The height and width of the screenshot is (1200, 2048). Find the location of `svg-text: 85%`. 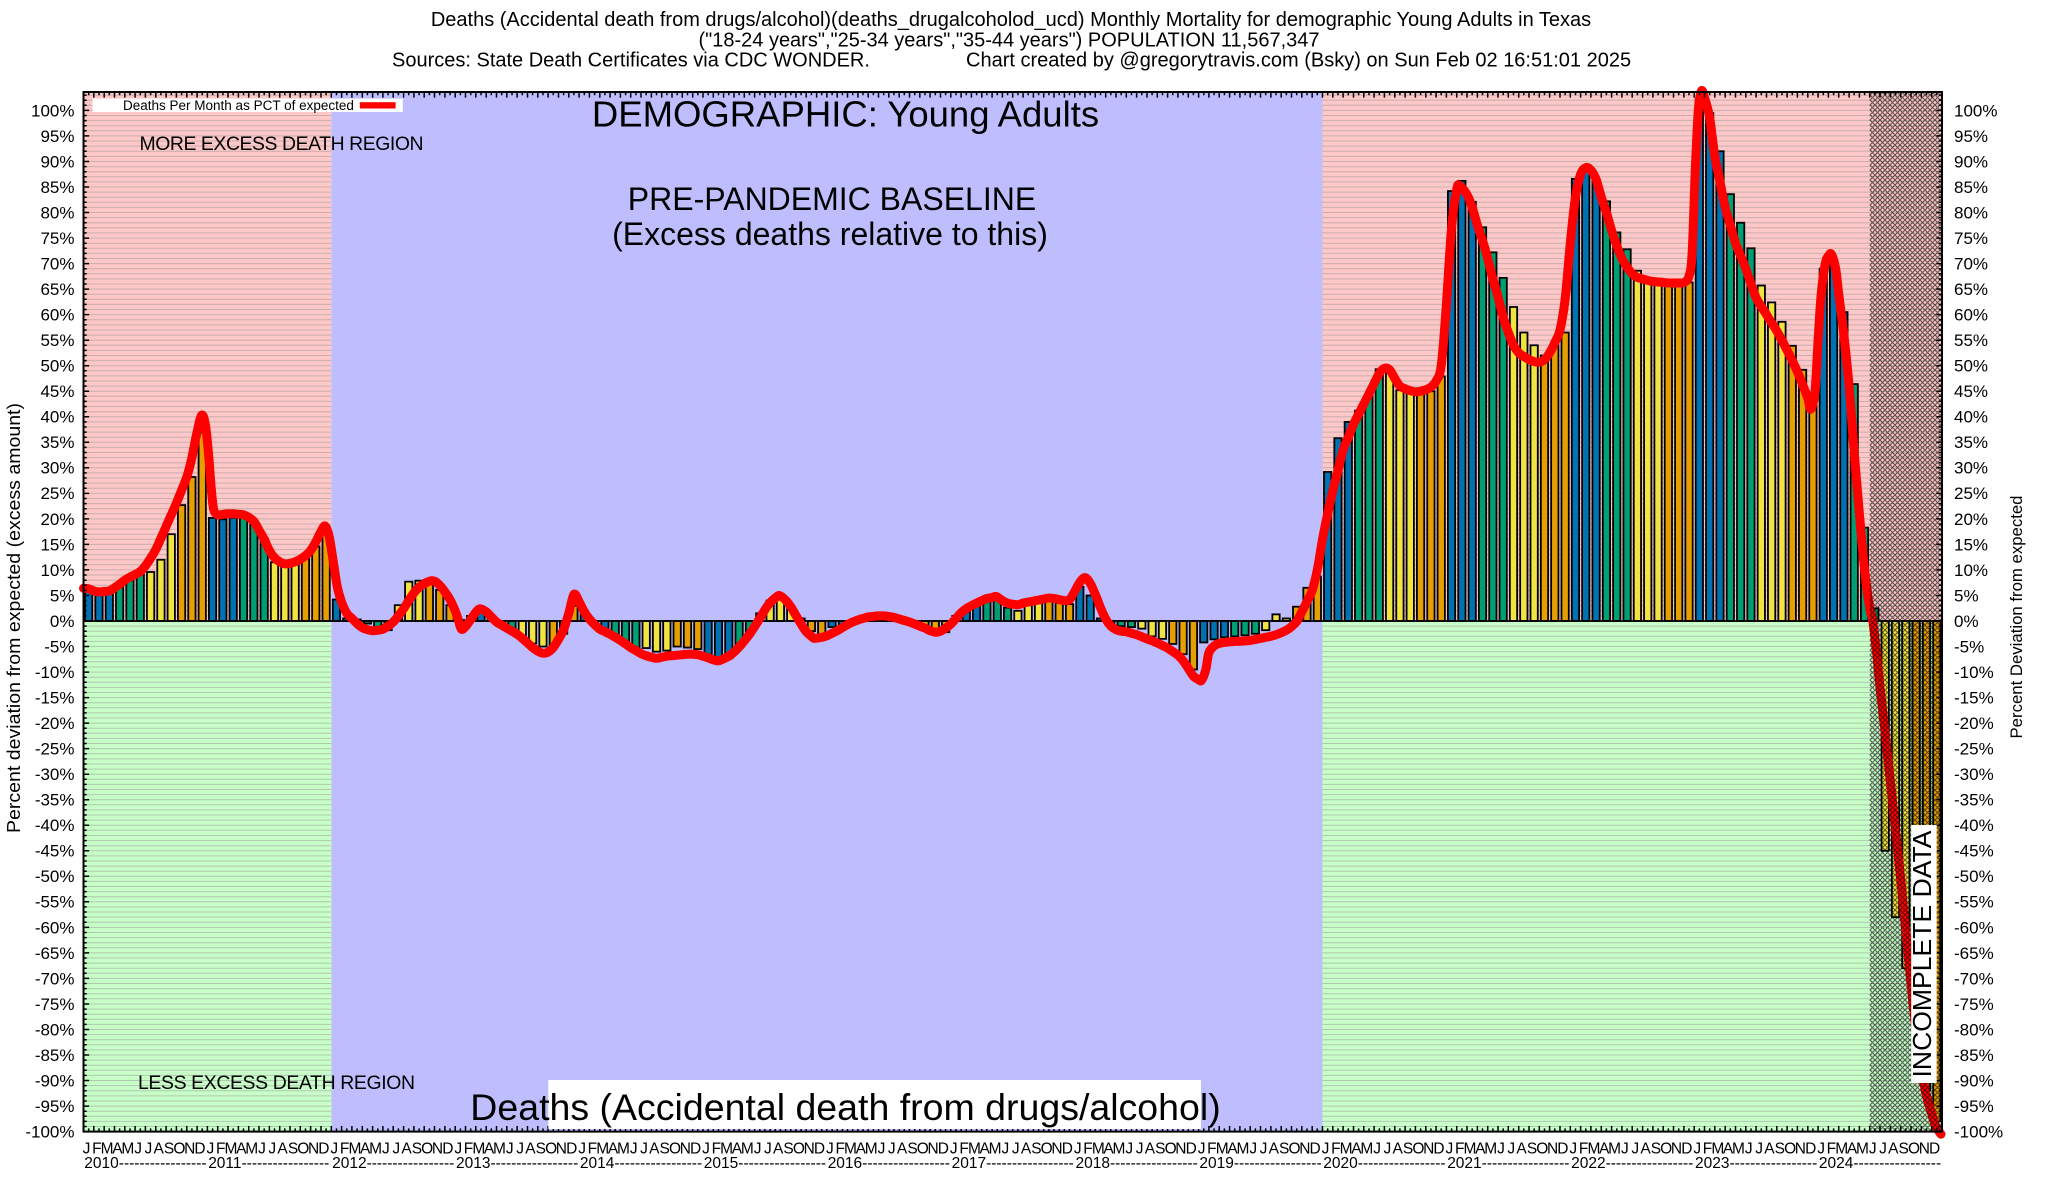

svg-text: 85% is located at coordinates (1971, 187).